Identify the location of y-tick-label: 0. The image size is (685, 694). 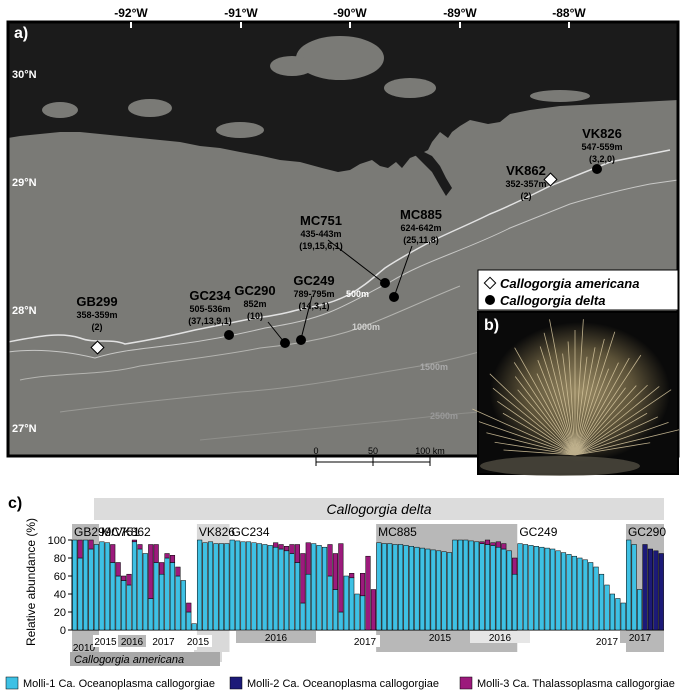
(63, 631).